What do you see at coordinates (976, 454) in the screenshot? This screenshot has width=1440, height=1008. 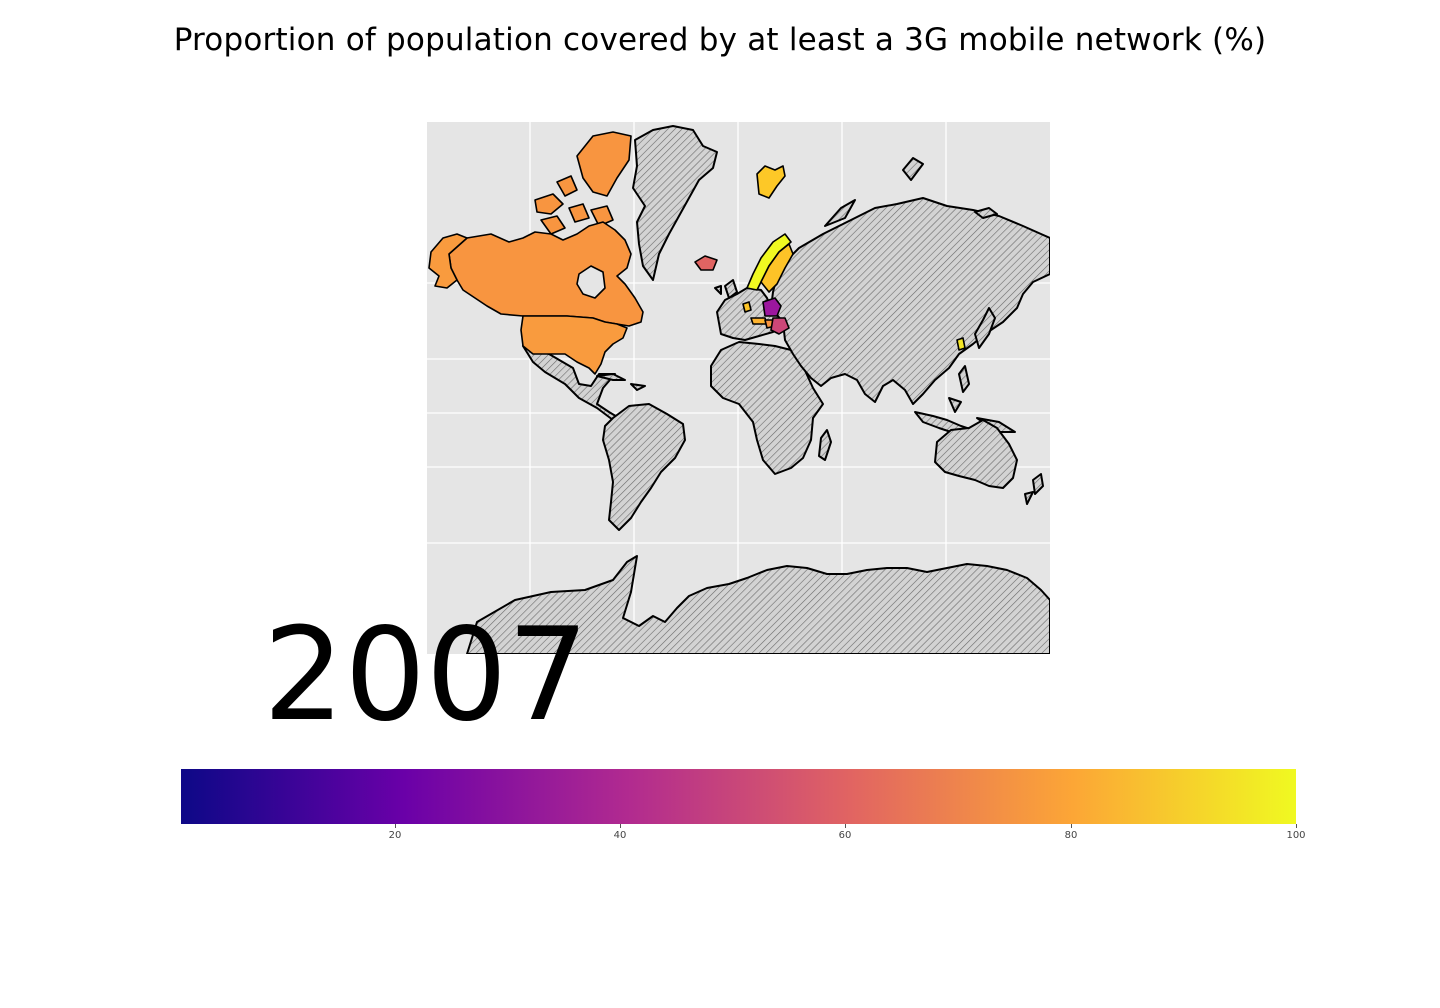 I see `australia-shape` at bounding box center [976, 454].